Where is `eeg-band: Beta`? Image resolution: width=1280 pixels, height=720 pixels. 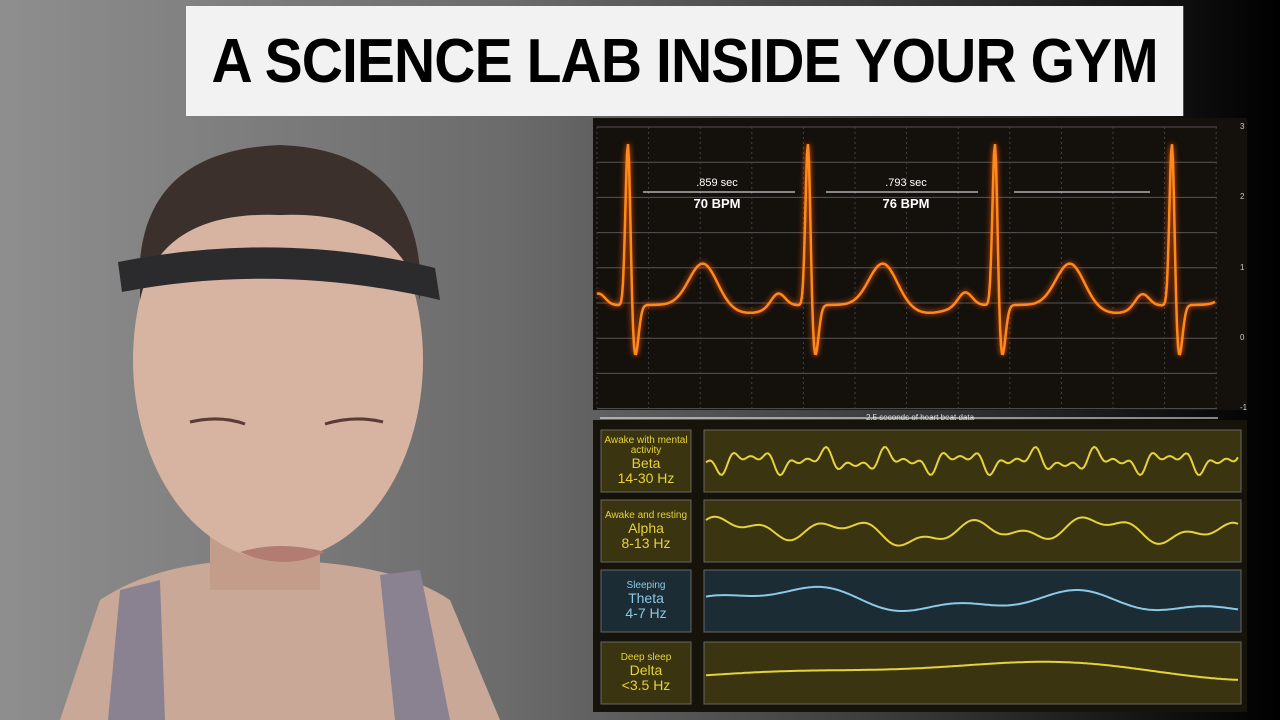 eeg-band: Beta is located at coordinates (646, 463).